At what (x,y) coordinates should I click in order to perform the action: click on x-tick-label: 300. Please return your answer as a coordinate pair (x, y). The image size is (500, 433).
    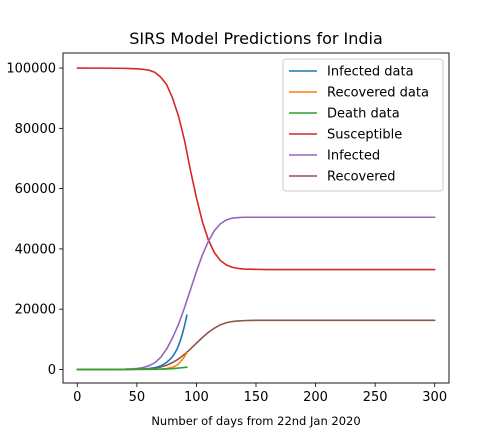
    Looking at the image, I should click on (434, 397).